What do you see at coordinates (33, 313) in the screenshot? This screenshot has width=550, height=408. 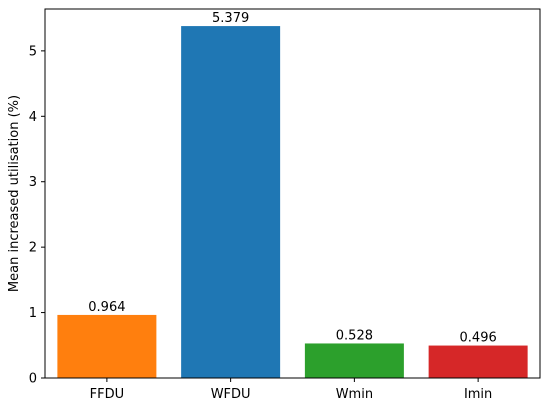 I see `y-tick-label-1: 1` at bounding box center [33, 313].